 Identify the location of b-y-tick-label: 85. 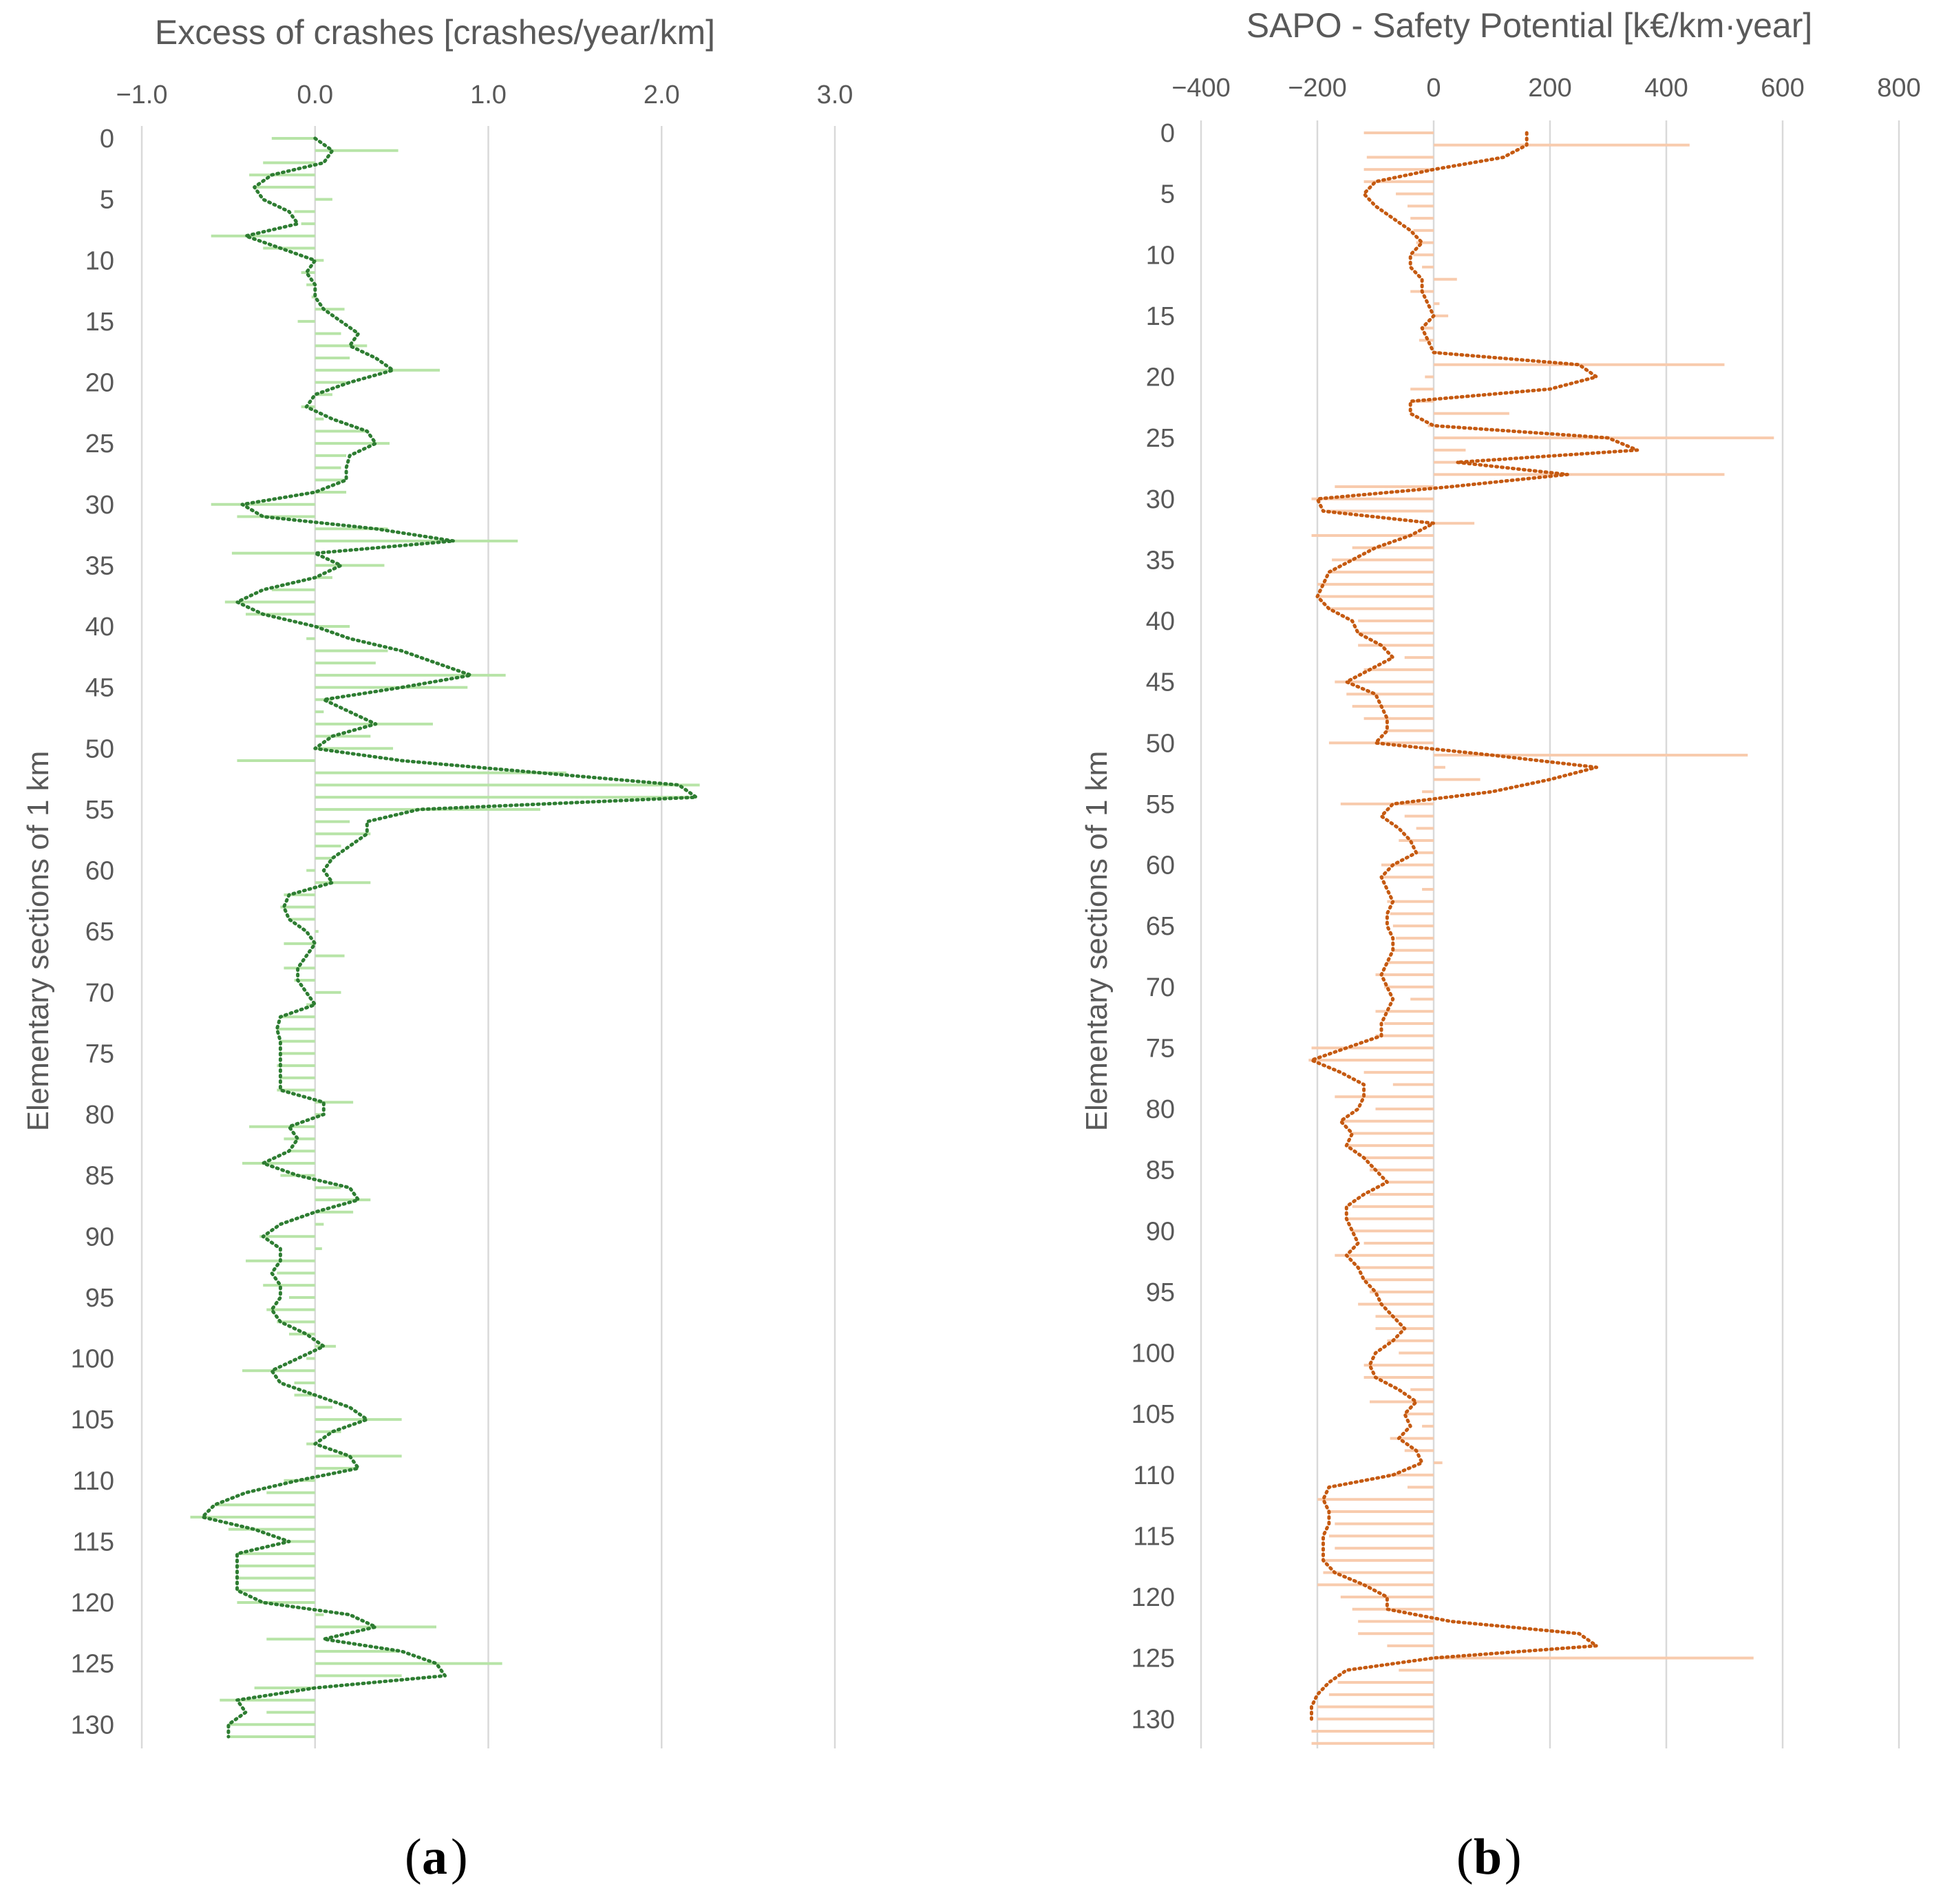
(1160, 1170).